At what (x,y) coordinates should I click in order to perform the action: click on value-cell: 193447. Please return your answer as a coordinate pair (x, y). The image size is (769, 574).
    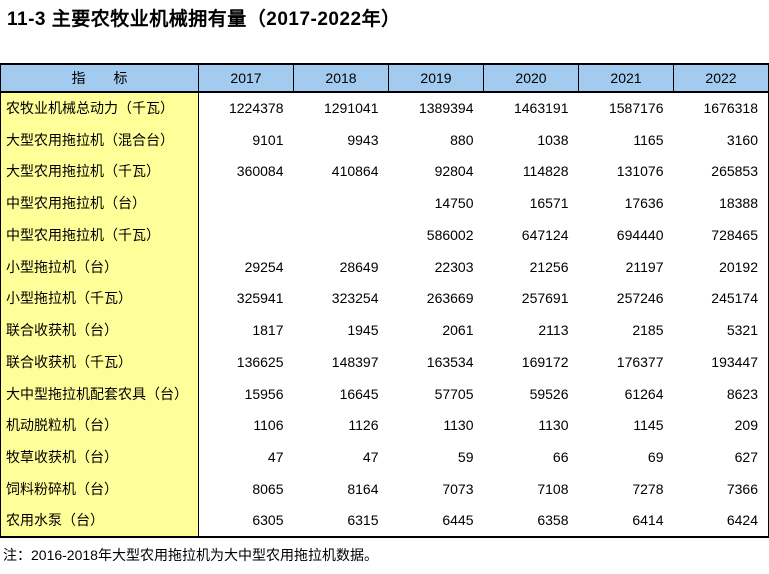
    Looking at the image, I should click on (734, 361).